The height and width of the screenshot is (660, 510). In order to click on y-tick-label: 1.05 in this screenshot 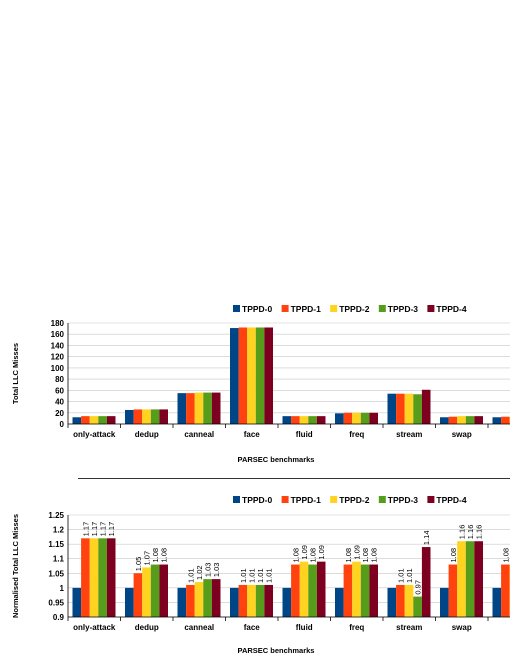, I will do `click(56, 573)`.